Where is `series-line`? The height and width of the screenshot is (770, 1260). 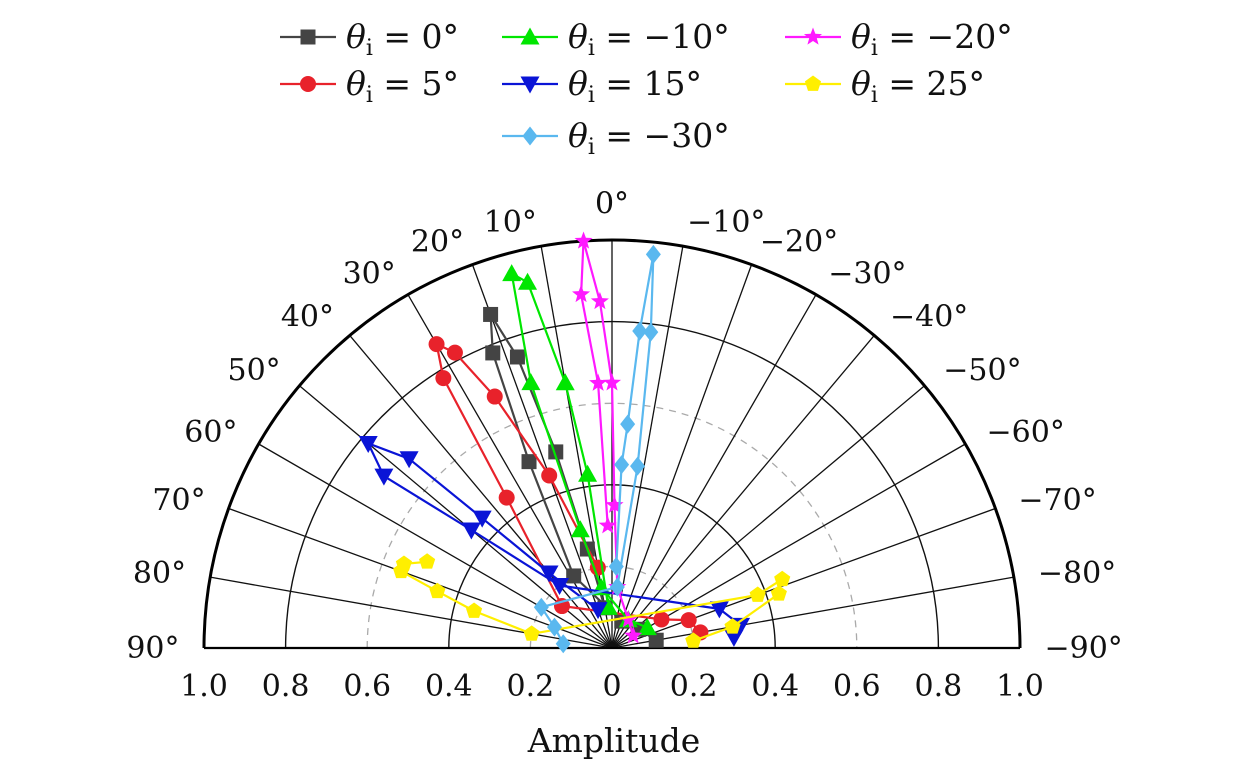
series-line is located at coordinates (607, 438).